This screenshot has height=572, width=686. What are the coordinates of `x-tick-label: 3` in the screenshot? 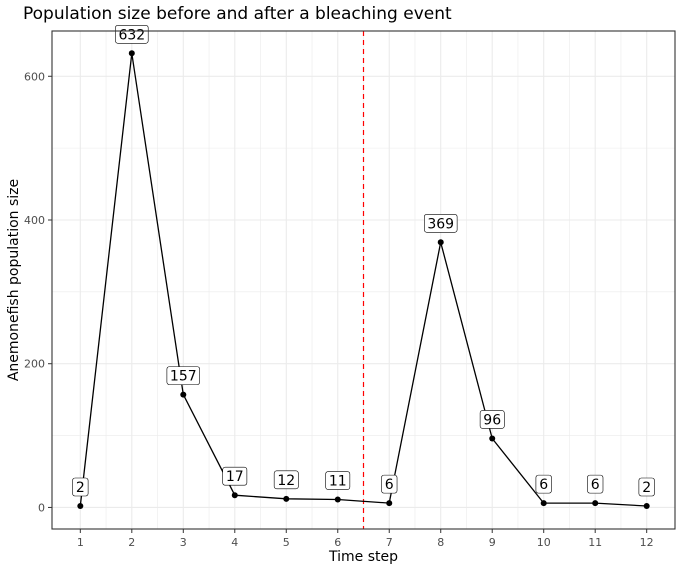 It's located at (183, 542).